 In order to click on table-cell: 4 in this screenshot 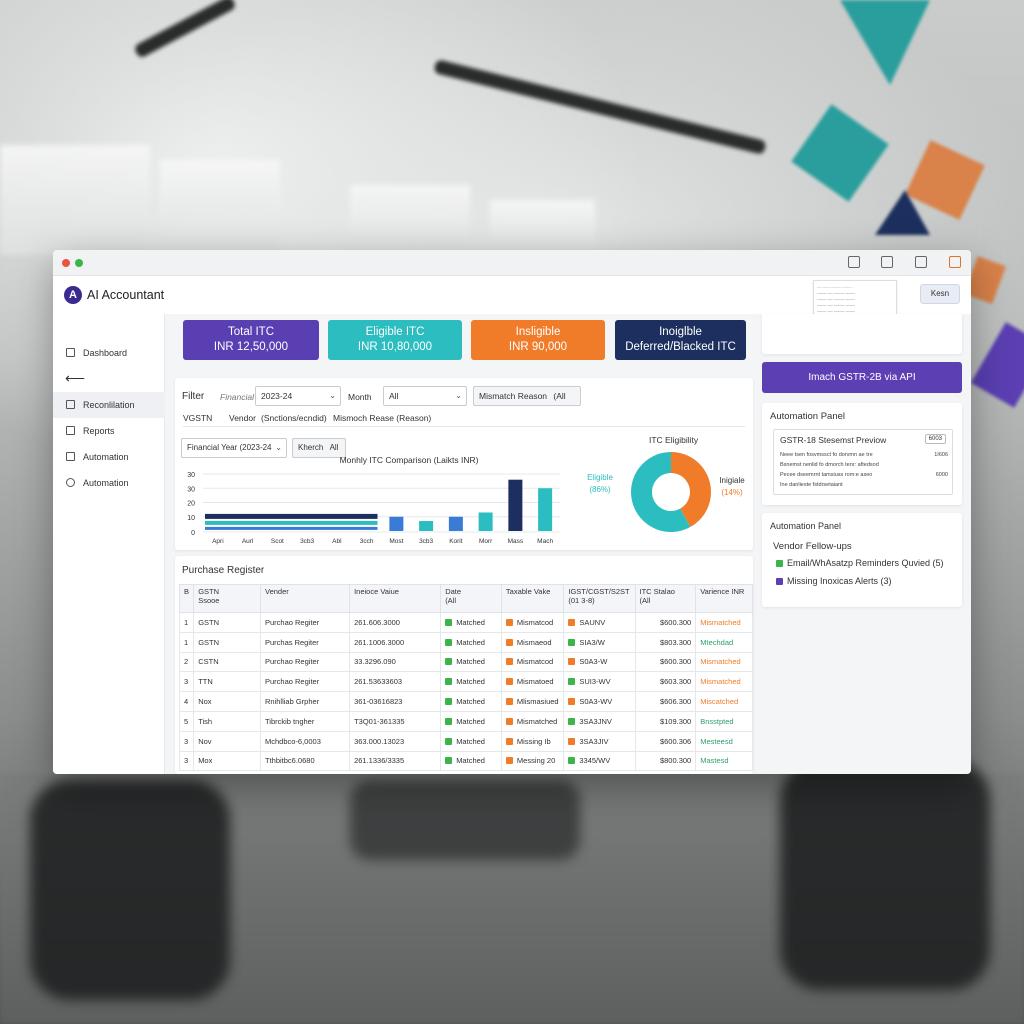, I will do `click(186, 701)`.